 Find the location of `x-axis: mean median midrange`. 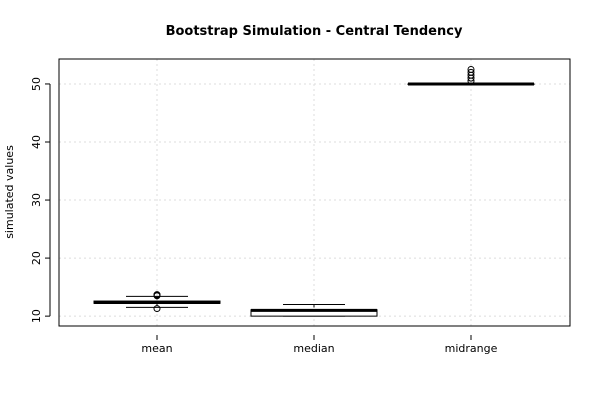

x-axis: mean median midrange is located at coordinates (319, 345).